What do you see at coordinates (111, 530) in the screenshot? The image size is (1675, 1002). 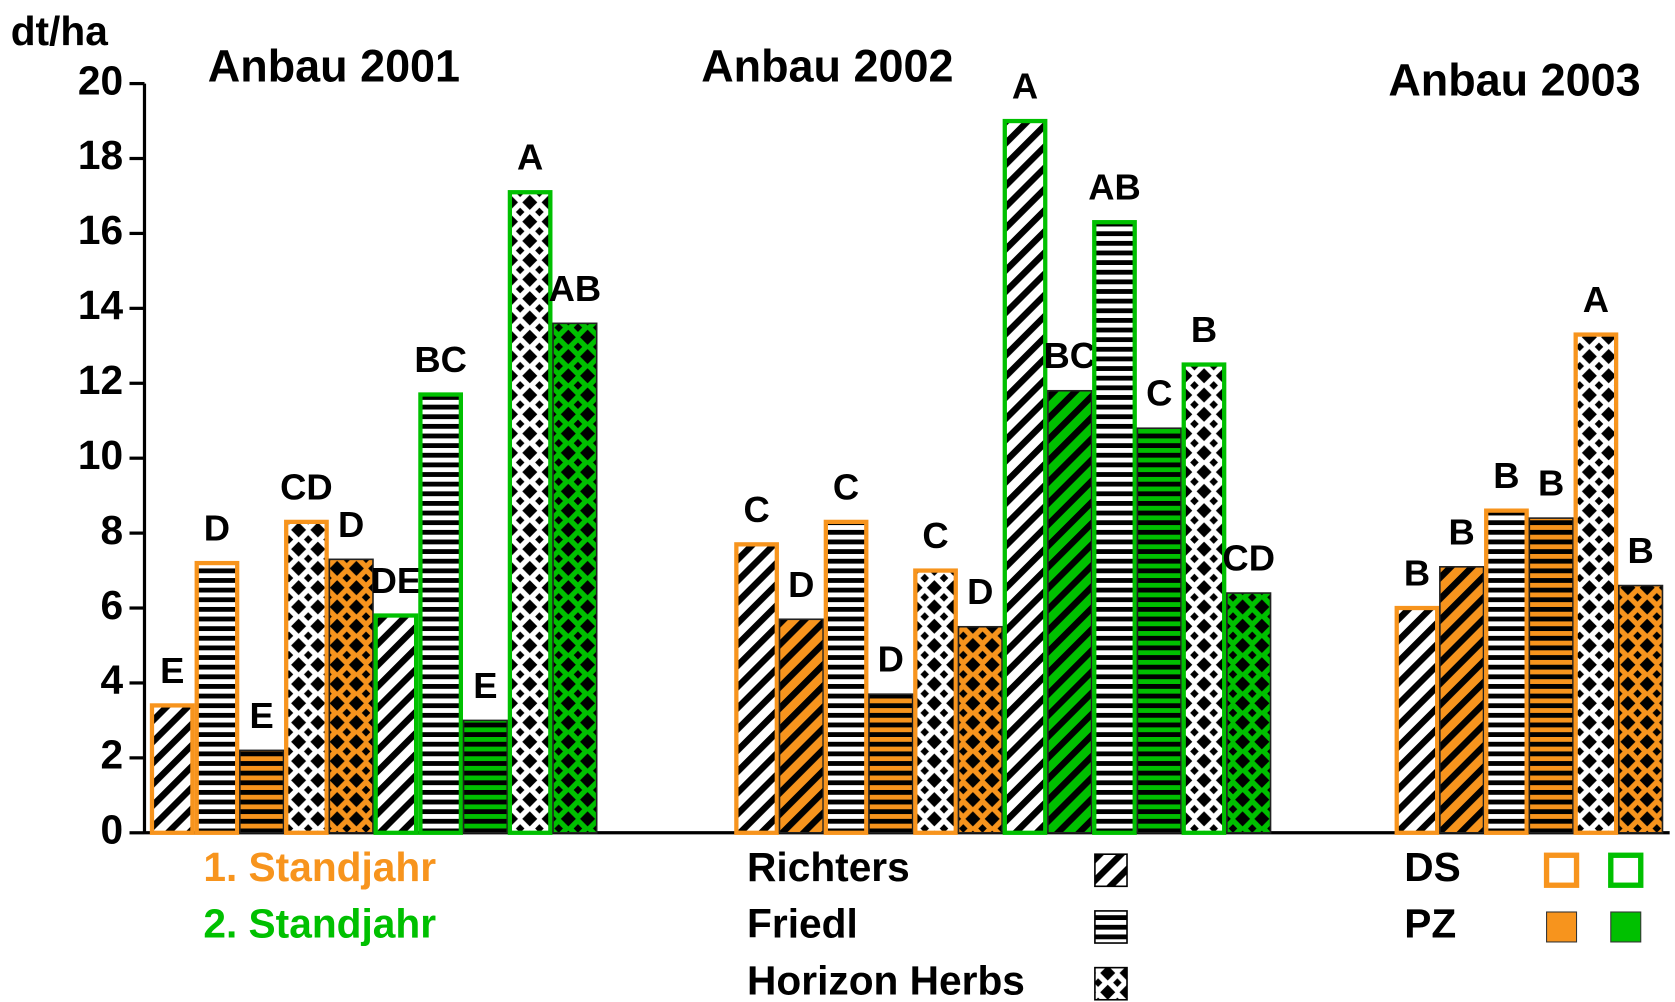 I see `y-tick-label: 8` at bounding box center [111, 530].